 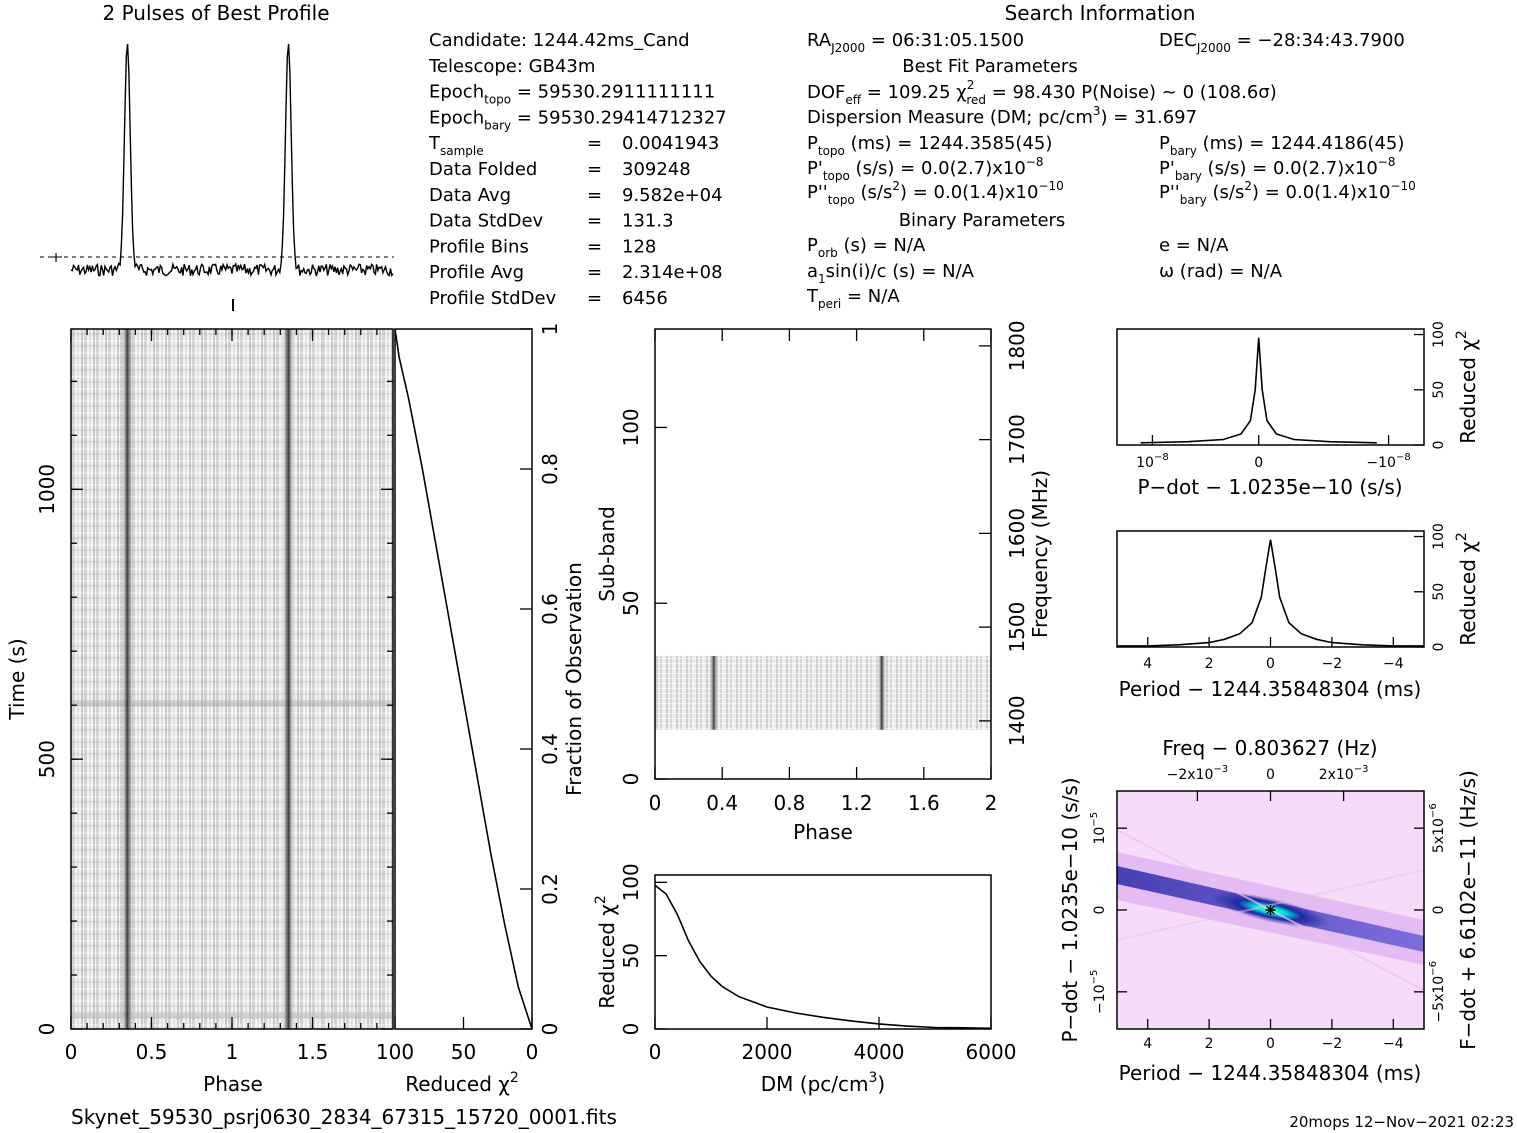 I want to click on dm-ylabel: Reduced χ2, so click(x=606, y=952).